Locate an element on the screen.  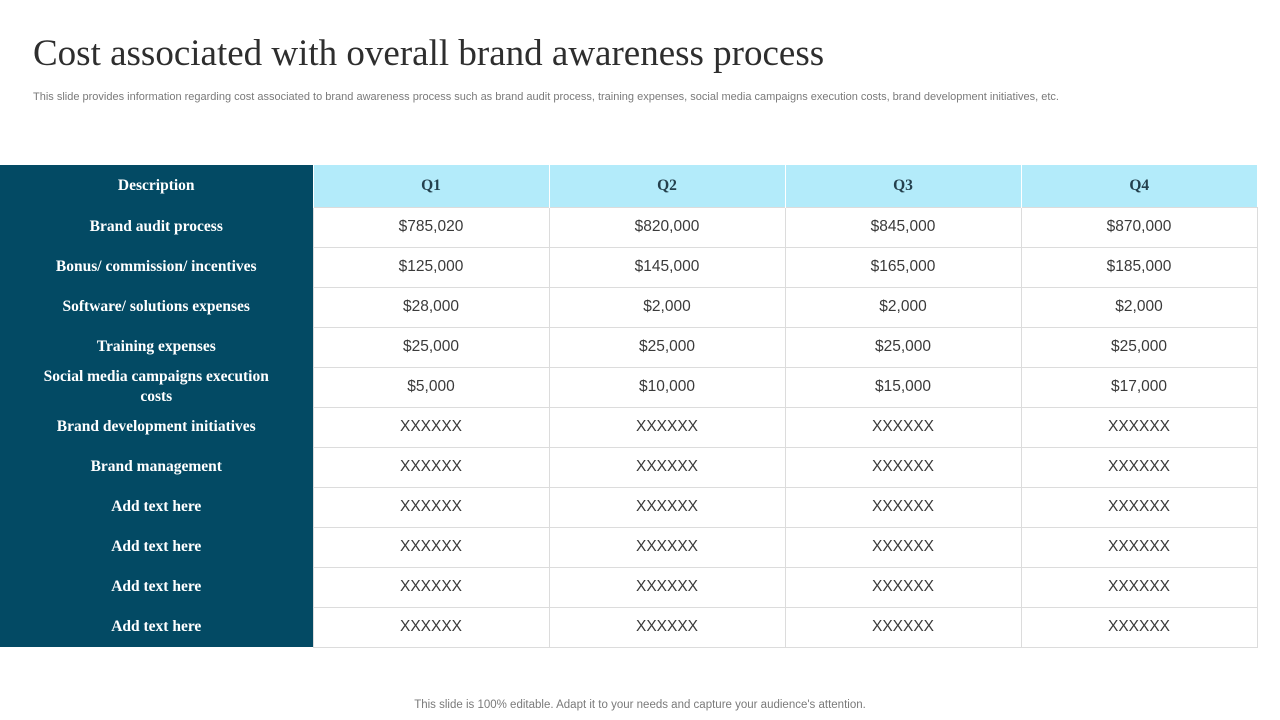
table-cell: $15,000 is located at coordinates (903, 387).